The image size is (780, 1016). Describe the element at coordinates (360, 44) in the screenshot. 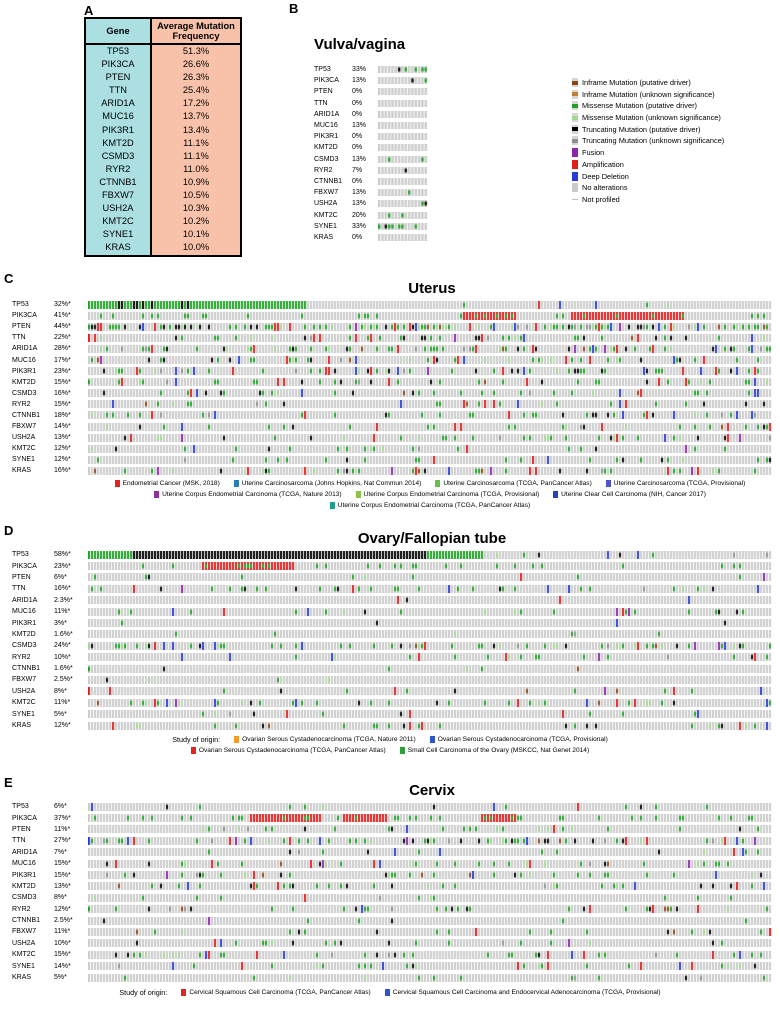

I see `panel-b-title: Vulva/vagina` at that location.